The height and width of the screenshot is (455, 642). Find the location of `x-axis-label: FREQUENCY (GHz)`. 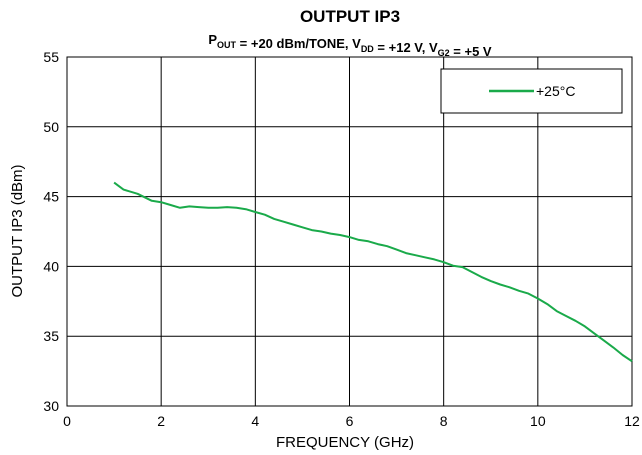

x-axis-label: FREQUENCY (GHz) is located at coordinates (345, 442).